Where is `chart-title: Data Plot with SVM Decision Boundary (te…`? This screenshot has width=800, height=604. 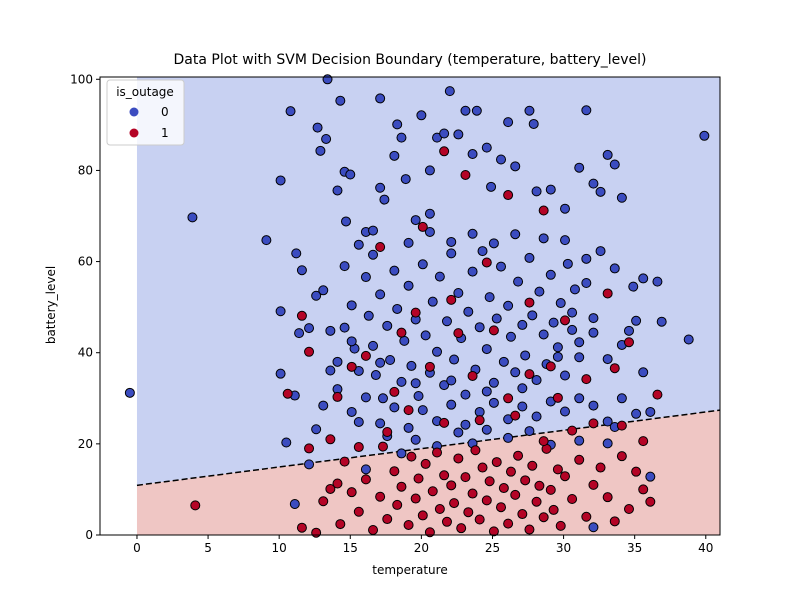 chart-title: Data Plot with SVM Decision Boundary (te… is located at coordinates (410, 60).